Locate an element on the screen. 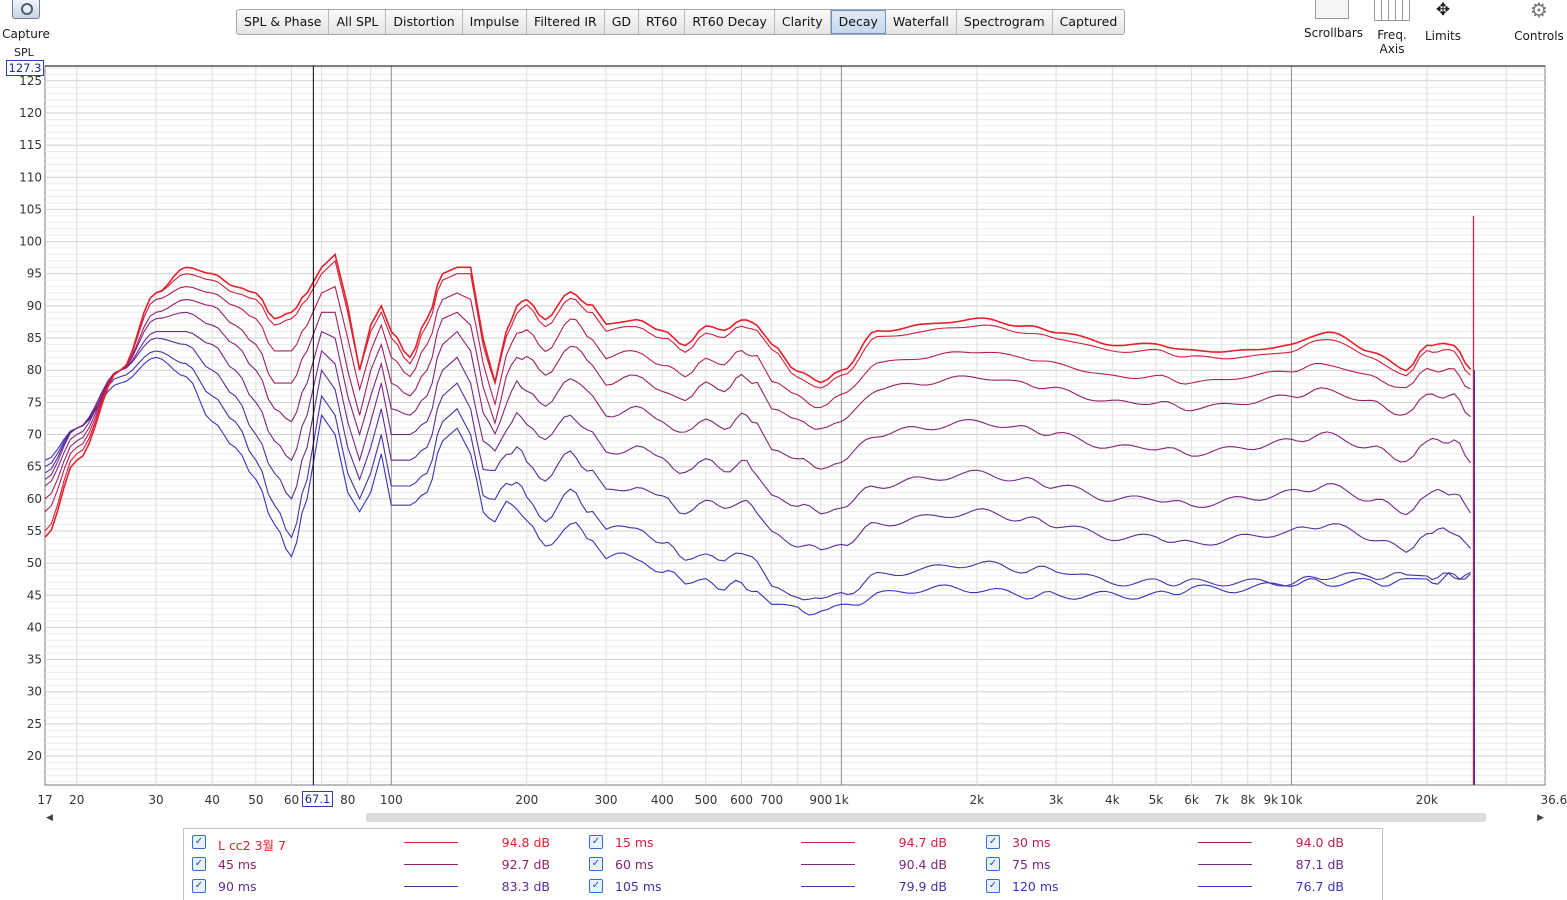 Image resolution: width=1567 pixels, height=900 pixels. y-tick-label: 85 is located at coordinates (34, 338).